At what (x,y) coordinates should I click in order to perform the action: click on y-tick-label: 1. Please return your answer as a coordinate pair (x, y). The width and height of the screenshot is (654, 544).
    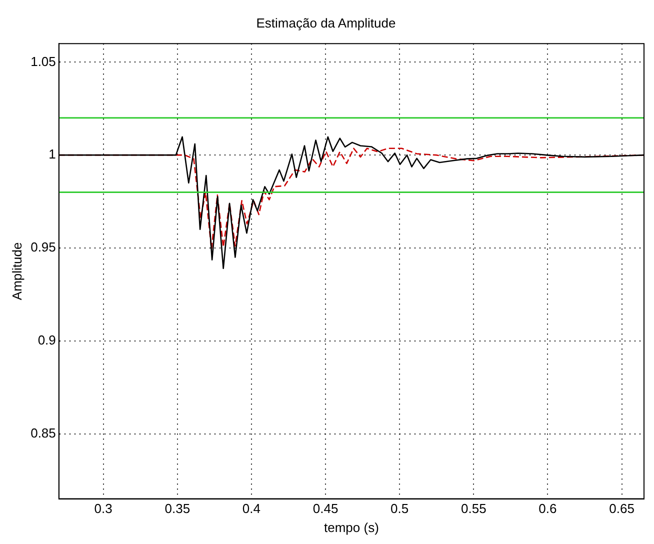
    Looking at the image, I should click on (52, 154).